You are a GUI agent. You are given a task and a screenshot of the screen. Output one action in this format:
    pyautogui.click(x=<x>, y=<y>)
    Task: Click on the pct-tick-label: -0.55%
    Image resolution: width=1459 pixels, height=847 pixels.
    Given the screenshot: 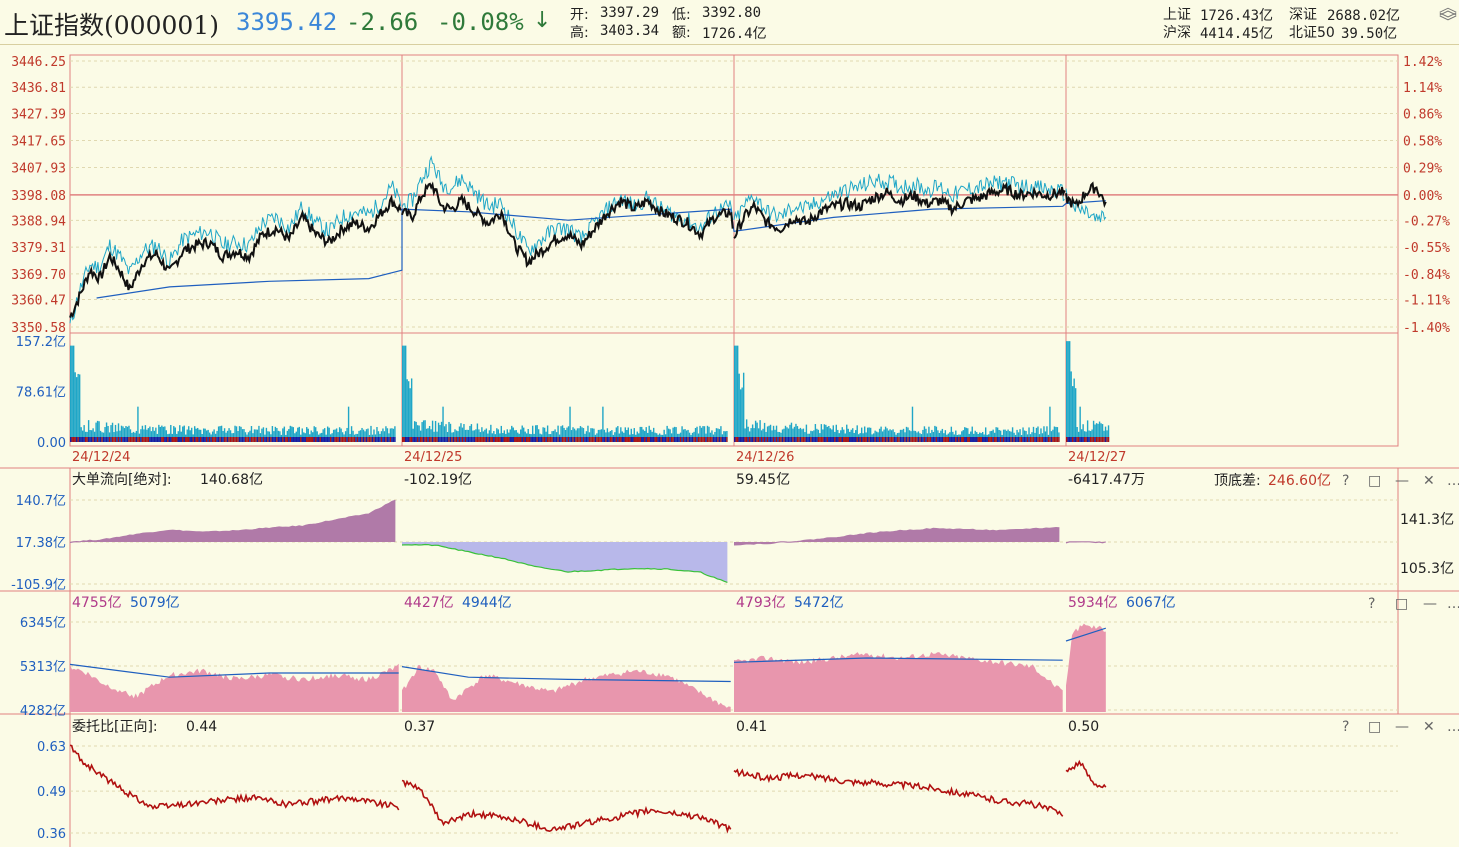 What is the action you would take?
    pyautogui.click(x=1426, y=248)
    